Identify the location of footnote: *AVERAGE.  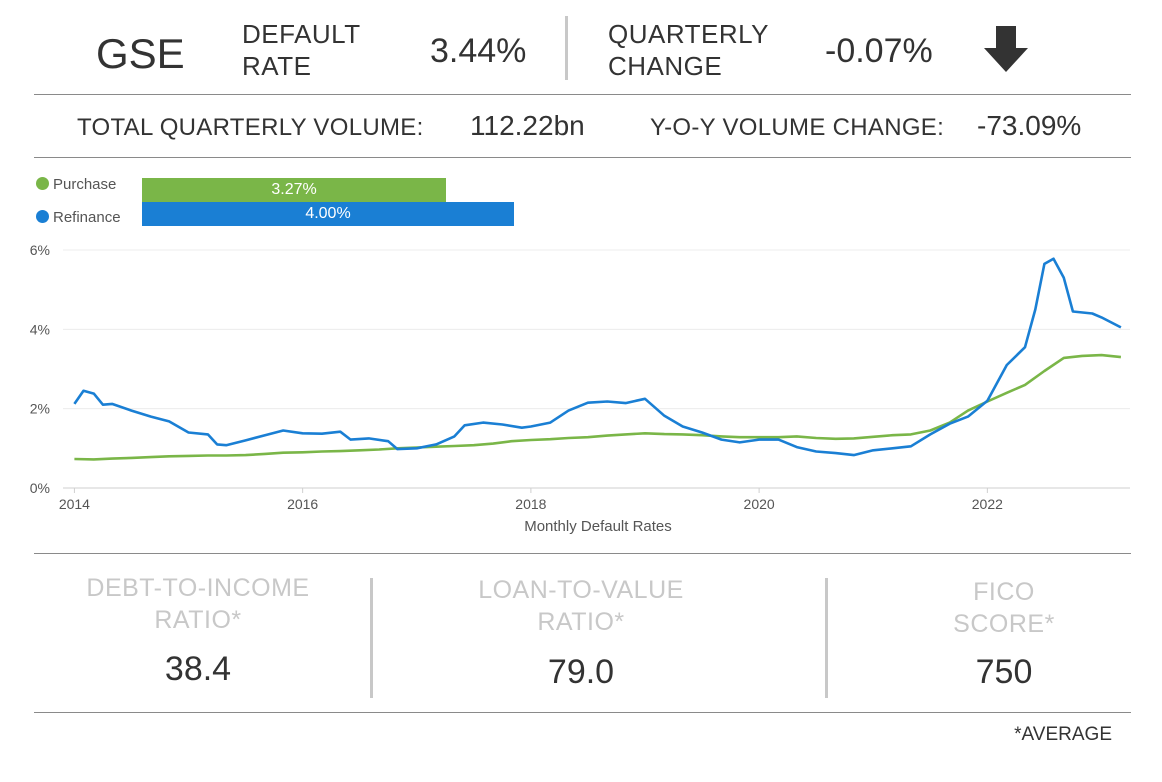
(1063, 734).